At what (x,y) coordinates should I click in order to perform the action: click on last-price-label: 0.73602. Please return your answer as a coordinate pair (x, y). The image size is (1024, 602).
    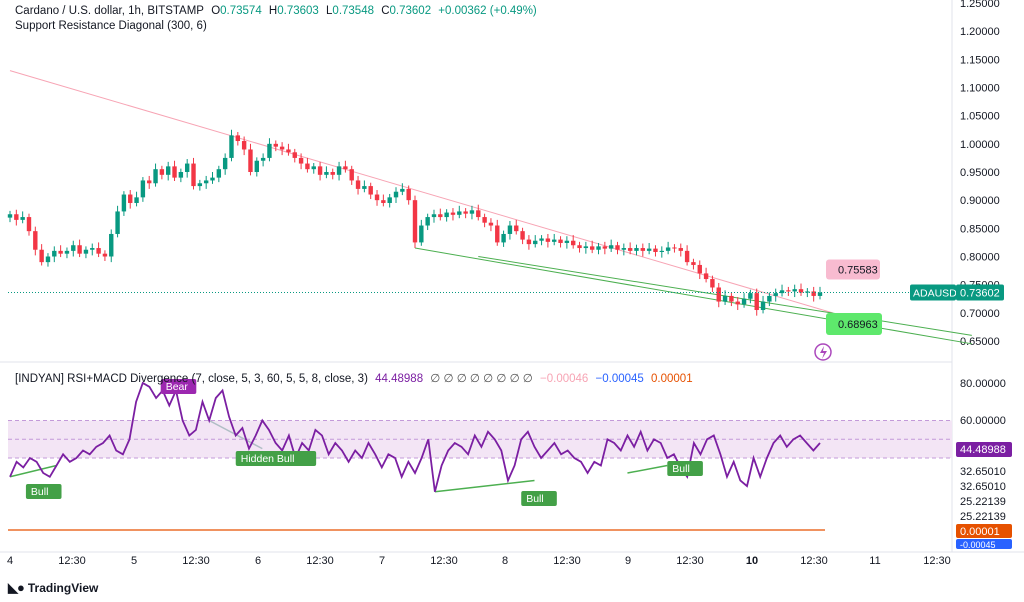
    Looking at the image, I should click on (980, 294).